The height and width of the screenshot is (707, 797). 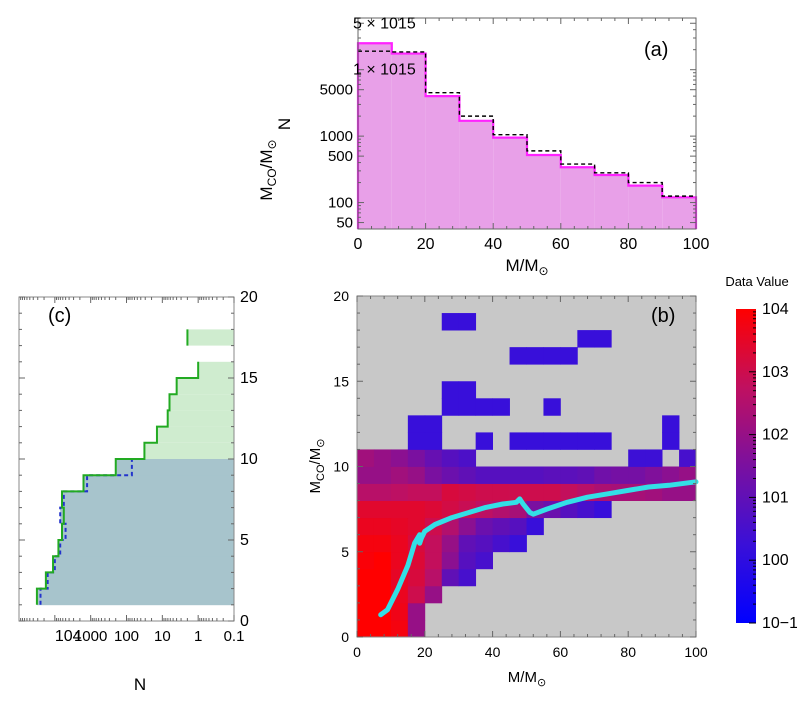 I want to click on panel-a-label: (a), so click(x=656, y=50).